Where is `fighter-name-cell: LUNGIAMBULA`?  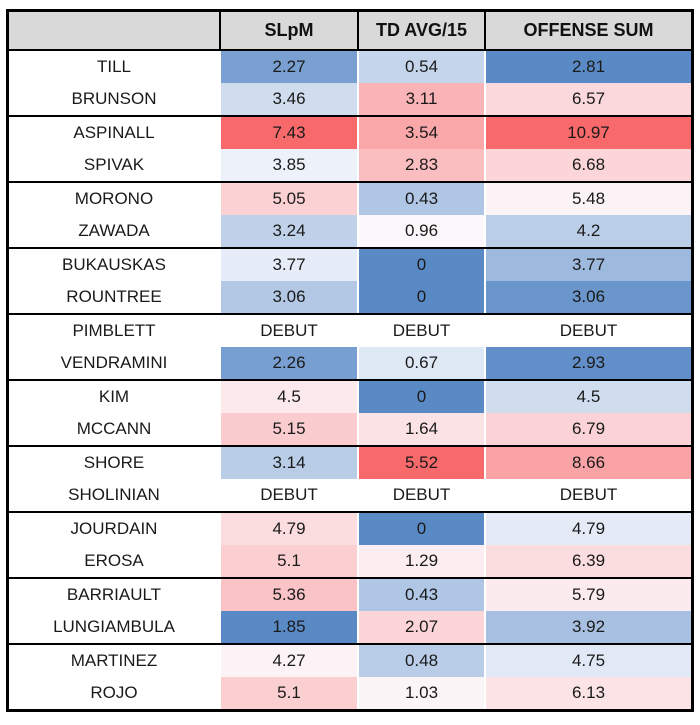 fighter-name-cell: LUNGIAMBULA is located at coordinates (114, 627).